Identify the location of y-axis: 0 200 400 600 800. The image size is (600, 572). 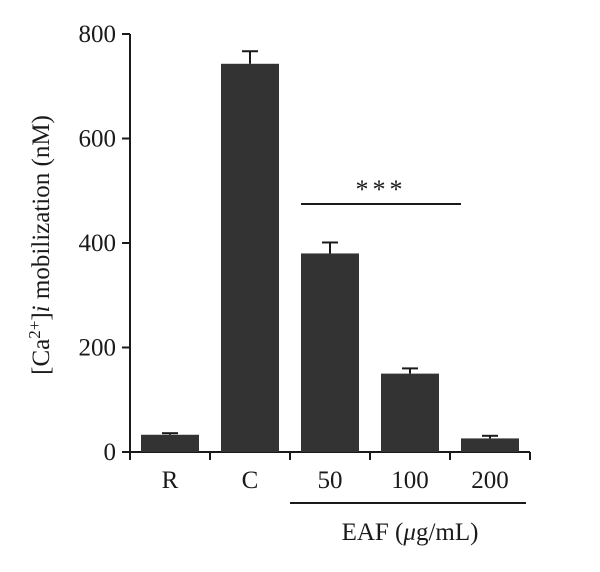
(105, 243).